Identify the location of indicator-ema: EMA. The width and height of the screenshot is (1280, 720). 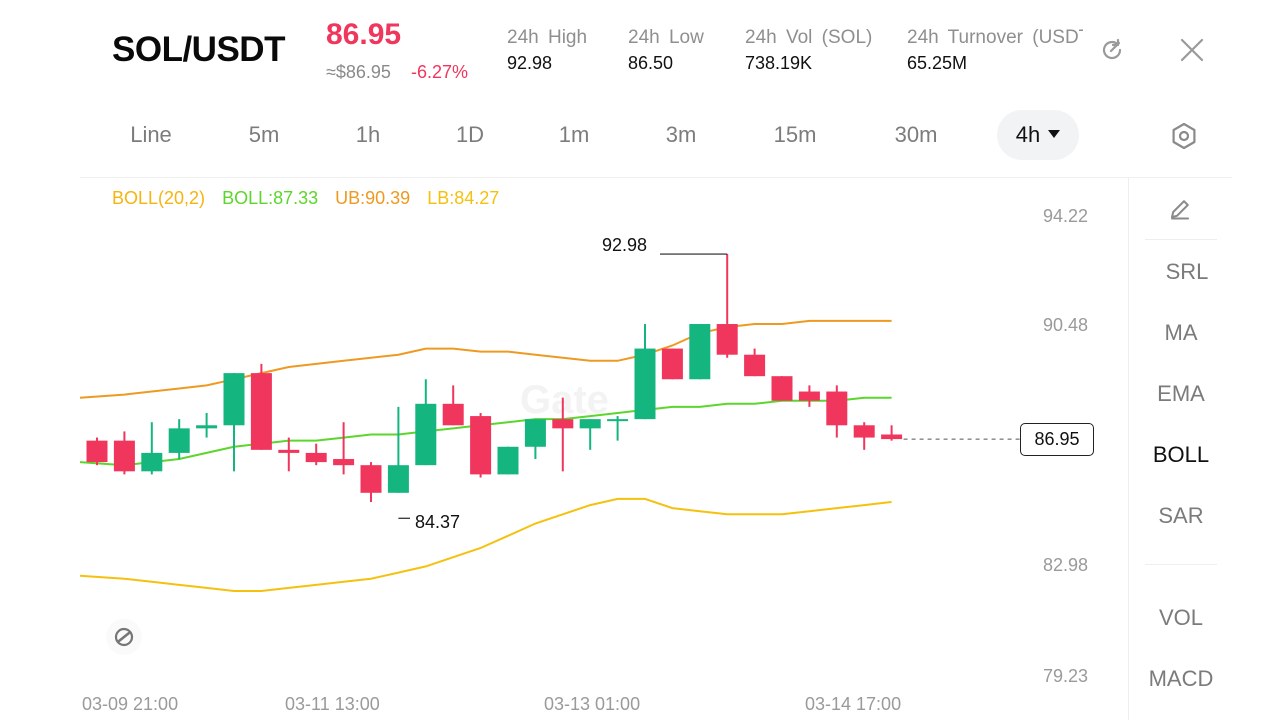
(1181, 393).